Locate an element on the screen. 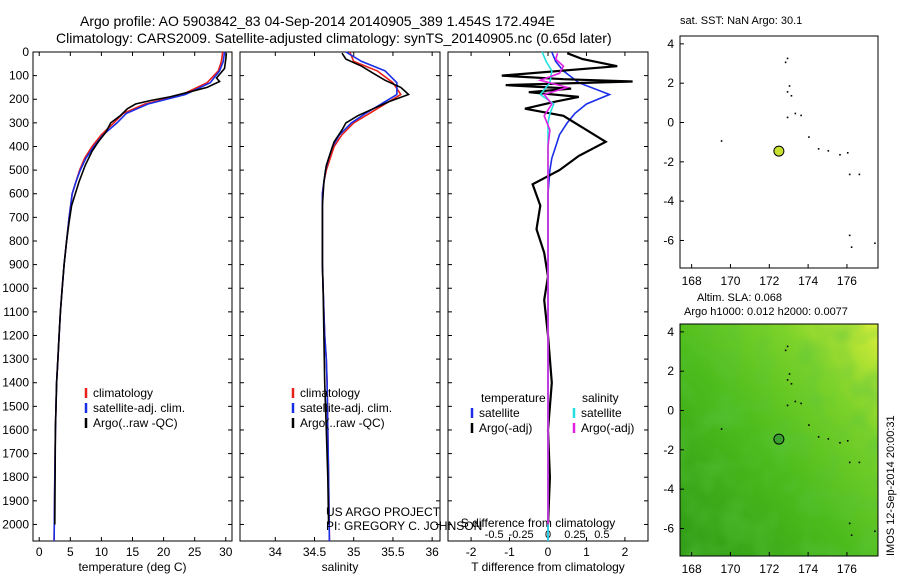  sst_map-xtick-label: 168 is located at coordinates (692, 281).